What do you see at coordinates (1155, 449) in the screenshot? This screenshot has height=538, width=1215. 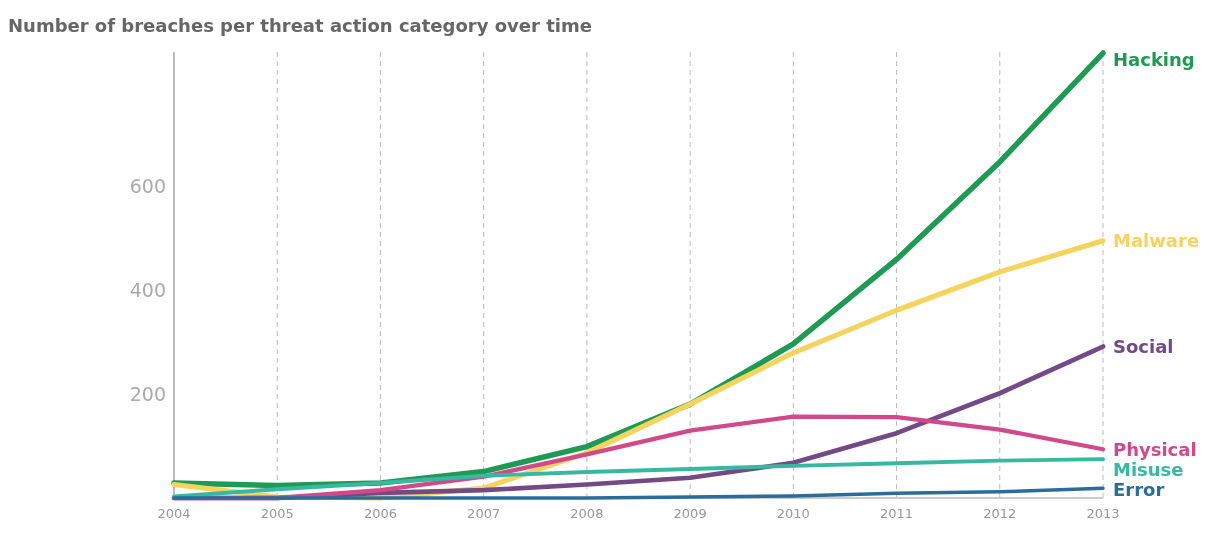 I see `series-label: Physical` at bounding box center [1155, 449].